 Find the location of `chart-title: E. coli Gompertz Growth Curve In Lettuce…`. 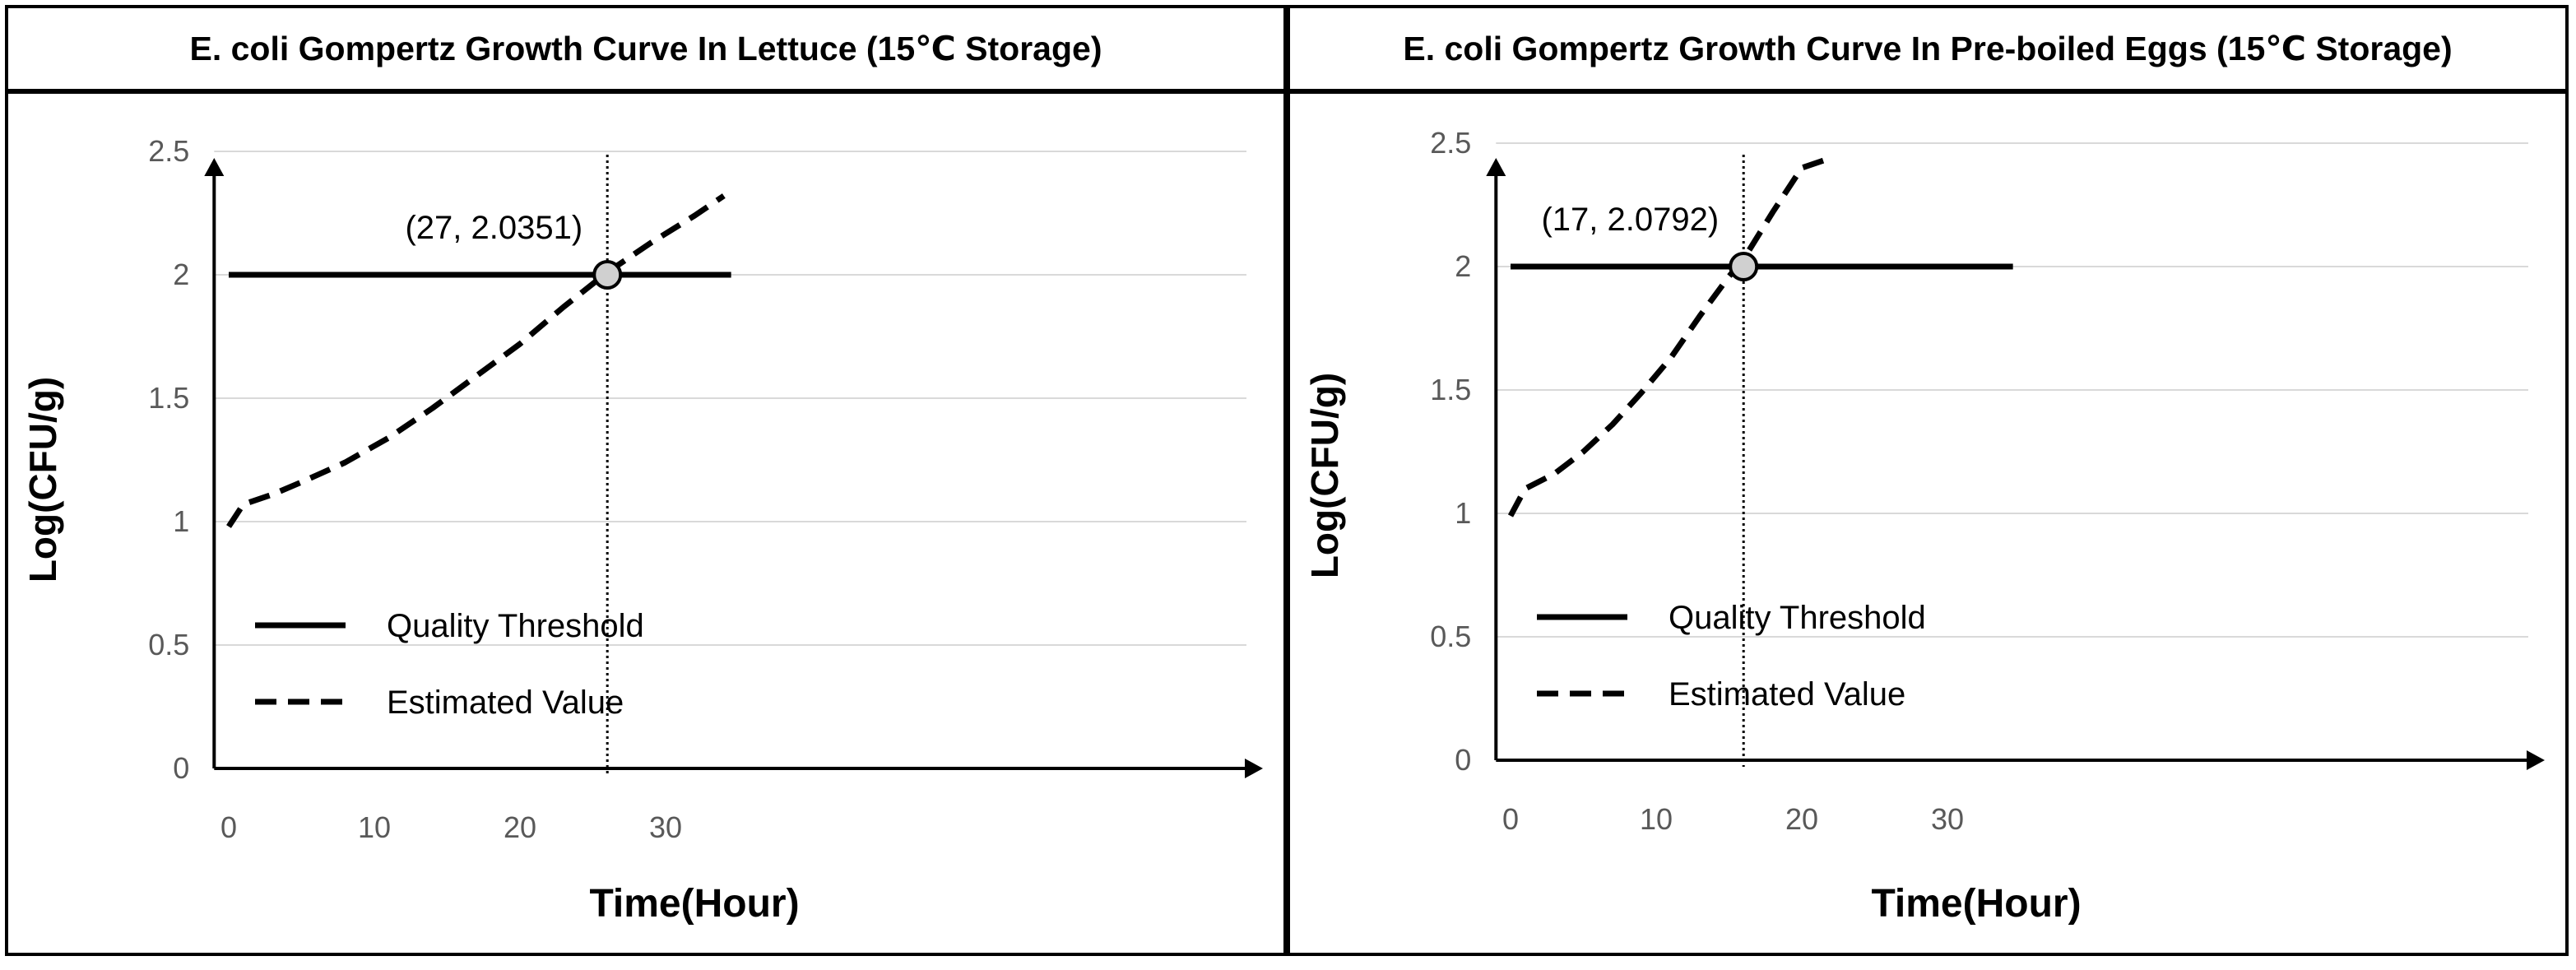

chart-title: E. coli Gompertz Growth Curve In Lettuce… is located at coordinates (646, 48).